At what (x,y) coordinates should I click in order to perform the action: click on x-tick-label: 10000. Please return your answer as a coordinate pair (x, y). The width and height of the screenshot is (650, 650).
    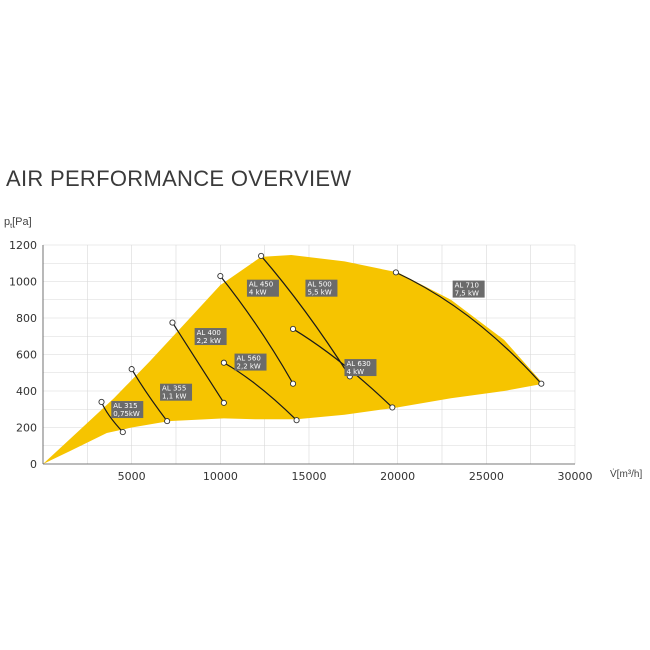
    Looking at the image, I should click on (220, 476).